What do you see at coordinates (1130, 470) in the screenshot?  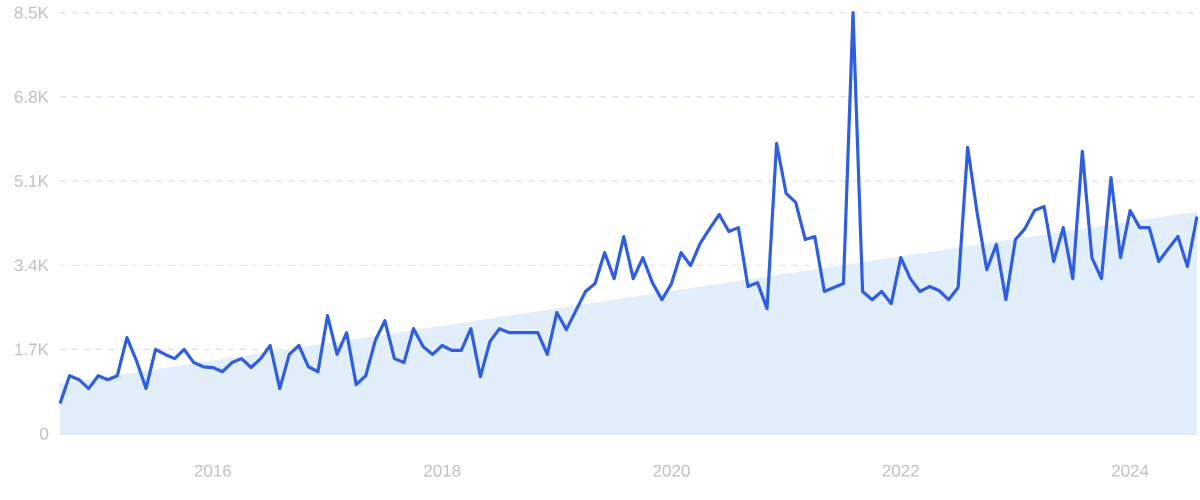 I see `x-tick-label: 2024` at bounding box center [1130, 470].